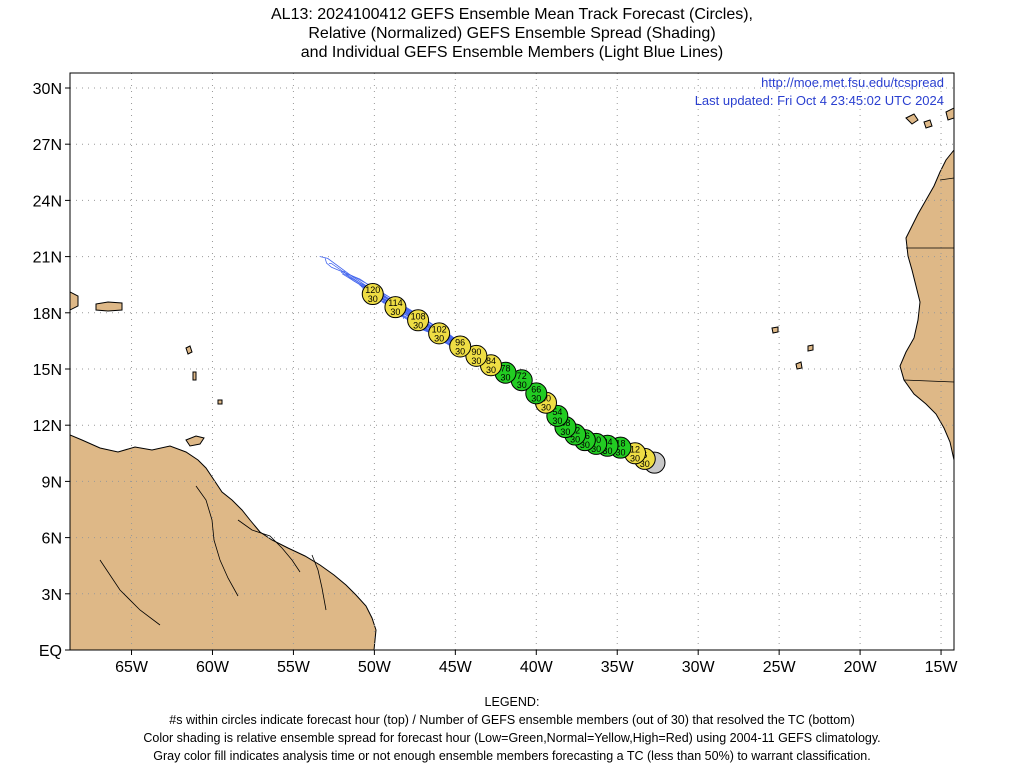 This screenshot has width=1024, height=768. Describe the element at coordinates (52, 595) in the screenshot. I see `lat-tick-label: 3N` at that location.